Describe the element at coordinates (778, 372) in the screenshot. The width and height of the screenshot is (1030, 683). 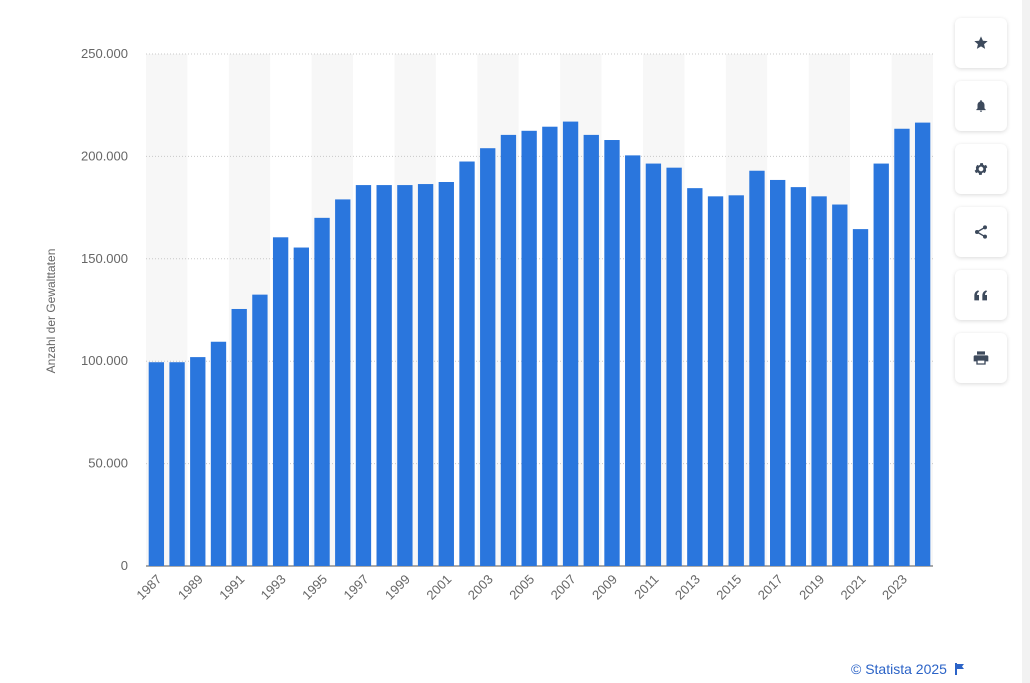
I see `bar-2017` at that location.